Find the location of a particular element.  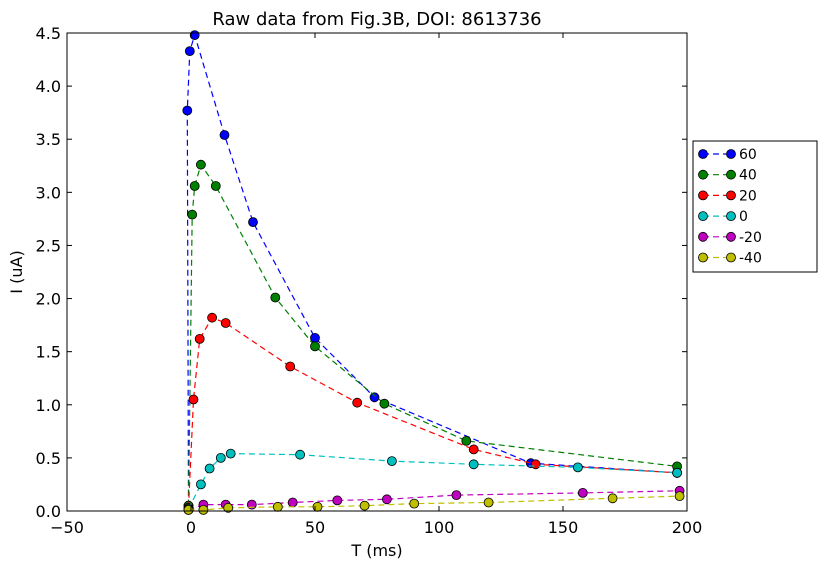

x-tick-label: 0 is located at coordinates (191, 527).